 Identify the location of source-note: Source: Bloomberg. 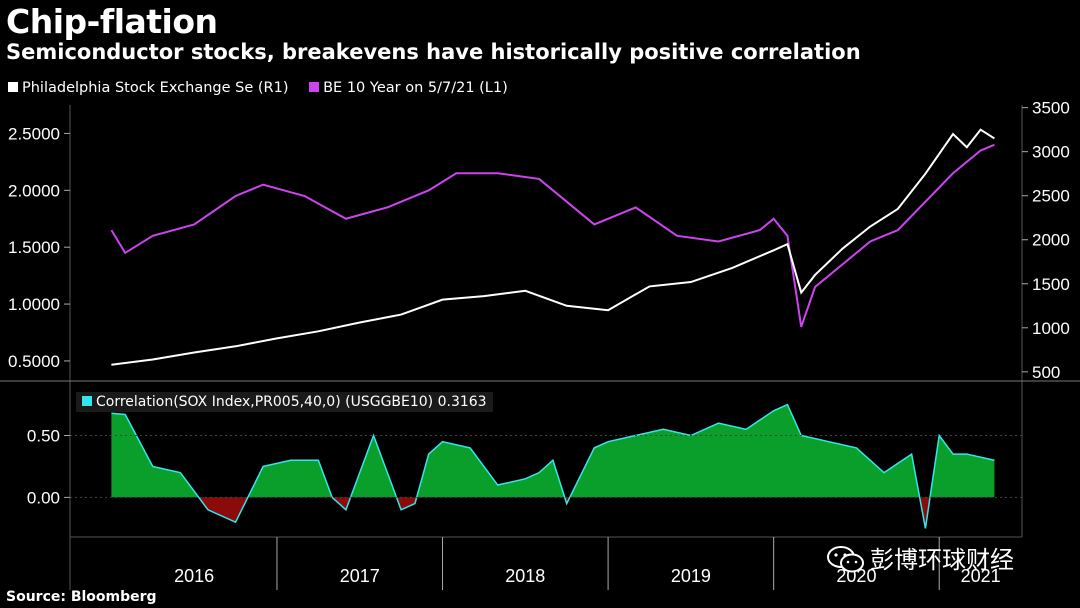
(81, 597).